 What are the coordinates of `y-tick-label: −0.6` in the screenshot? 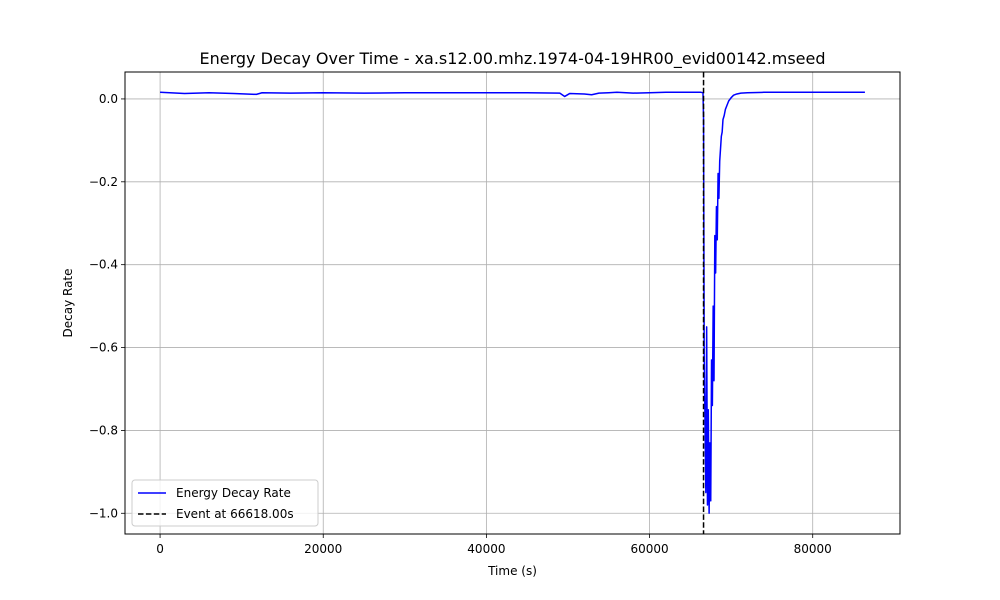 It's located at (103, 348).